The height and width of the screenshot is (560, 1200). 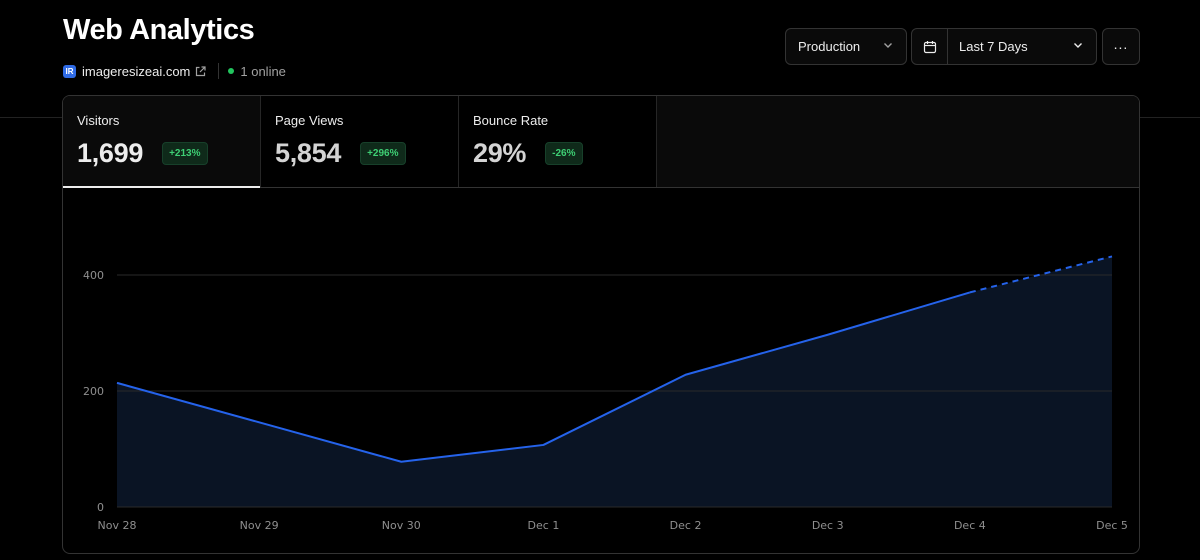 I want to click on metric-label: Page Views, so click(x=309, y=120).